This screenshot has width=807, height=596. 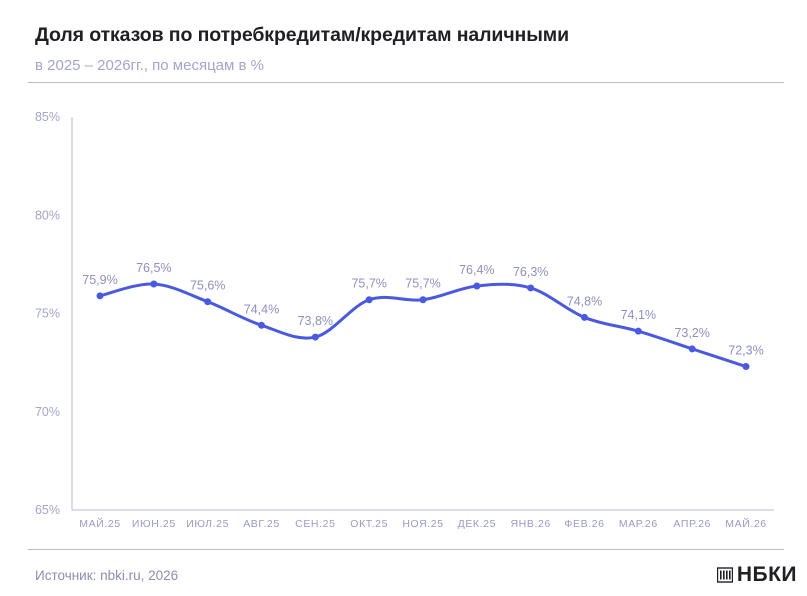 I want to click on x-tick-label: АВГ.25, so click(x=261, y=524).